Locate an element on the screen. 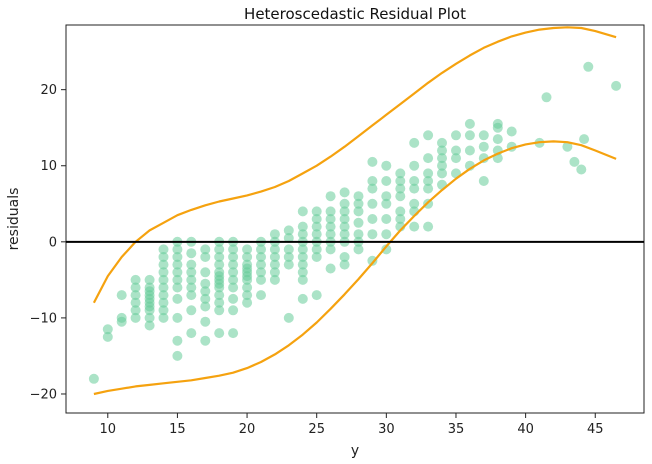 This screenshot has width=652, height=464. x-tick-label: 35 is located at coordinates (456, 429).